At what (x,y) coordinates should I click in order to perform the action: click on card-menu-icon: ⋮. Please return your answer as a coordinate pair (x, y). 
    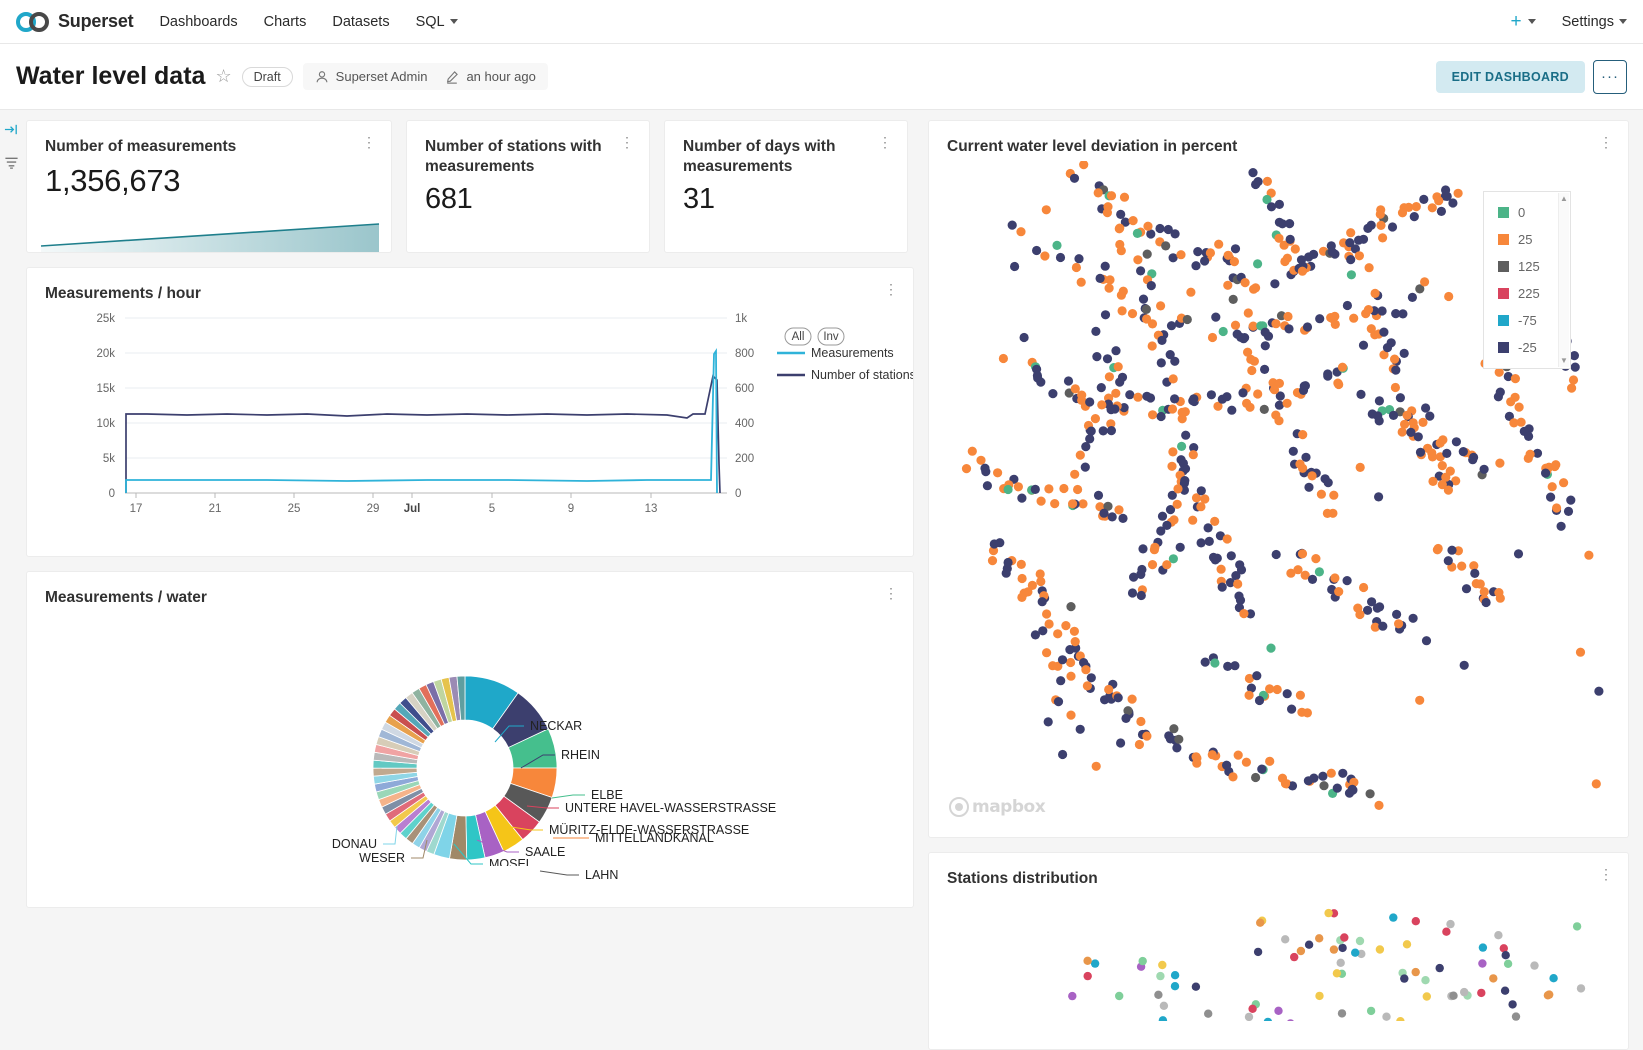
    Looking at the image, I should click on (886, 143).